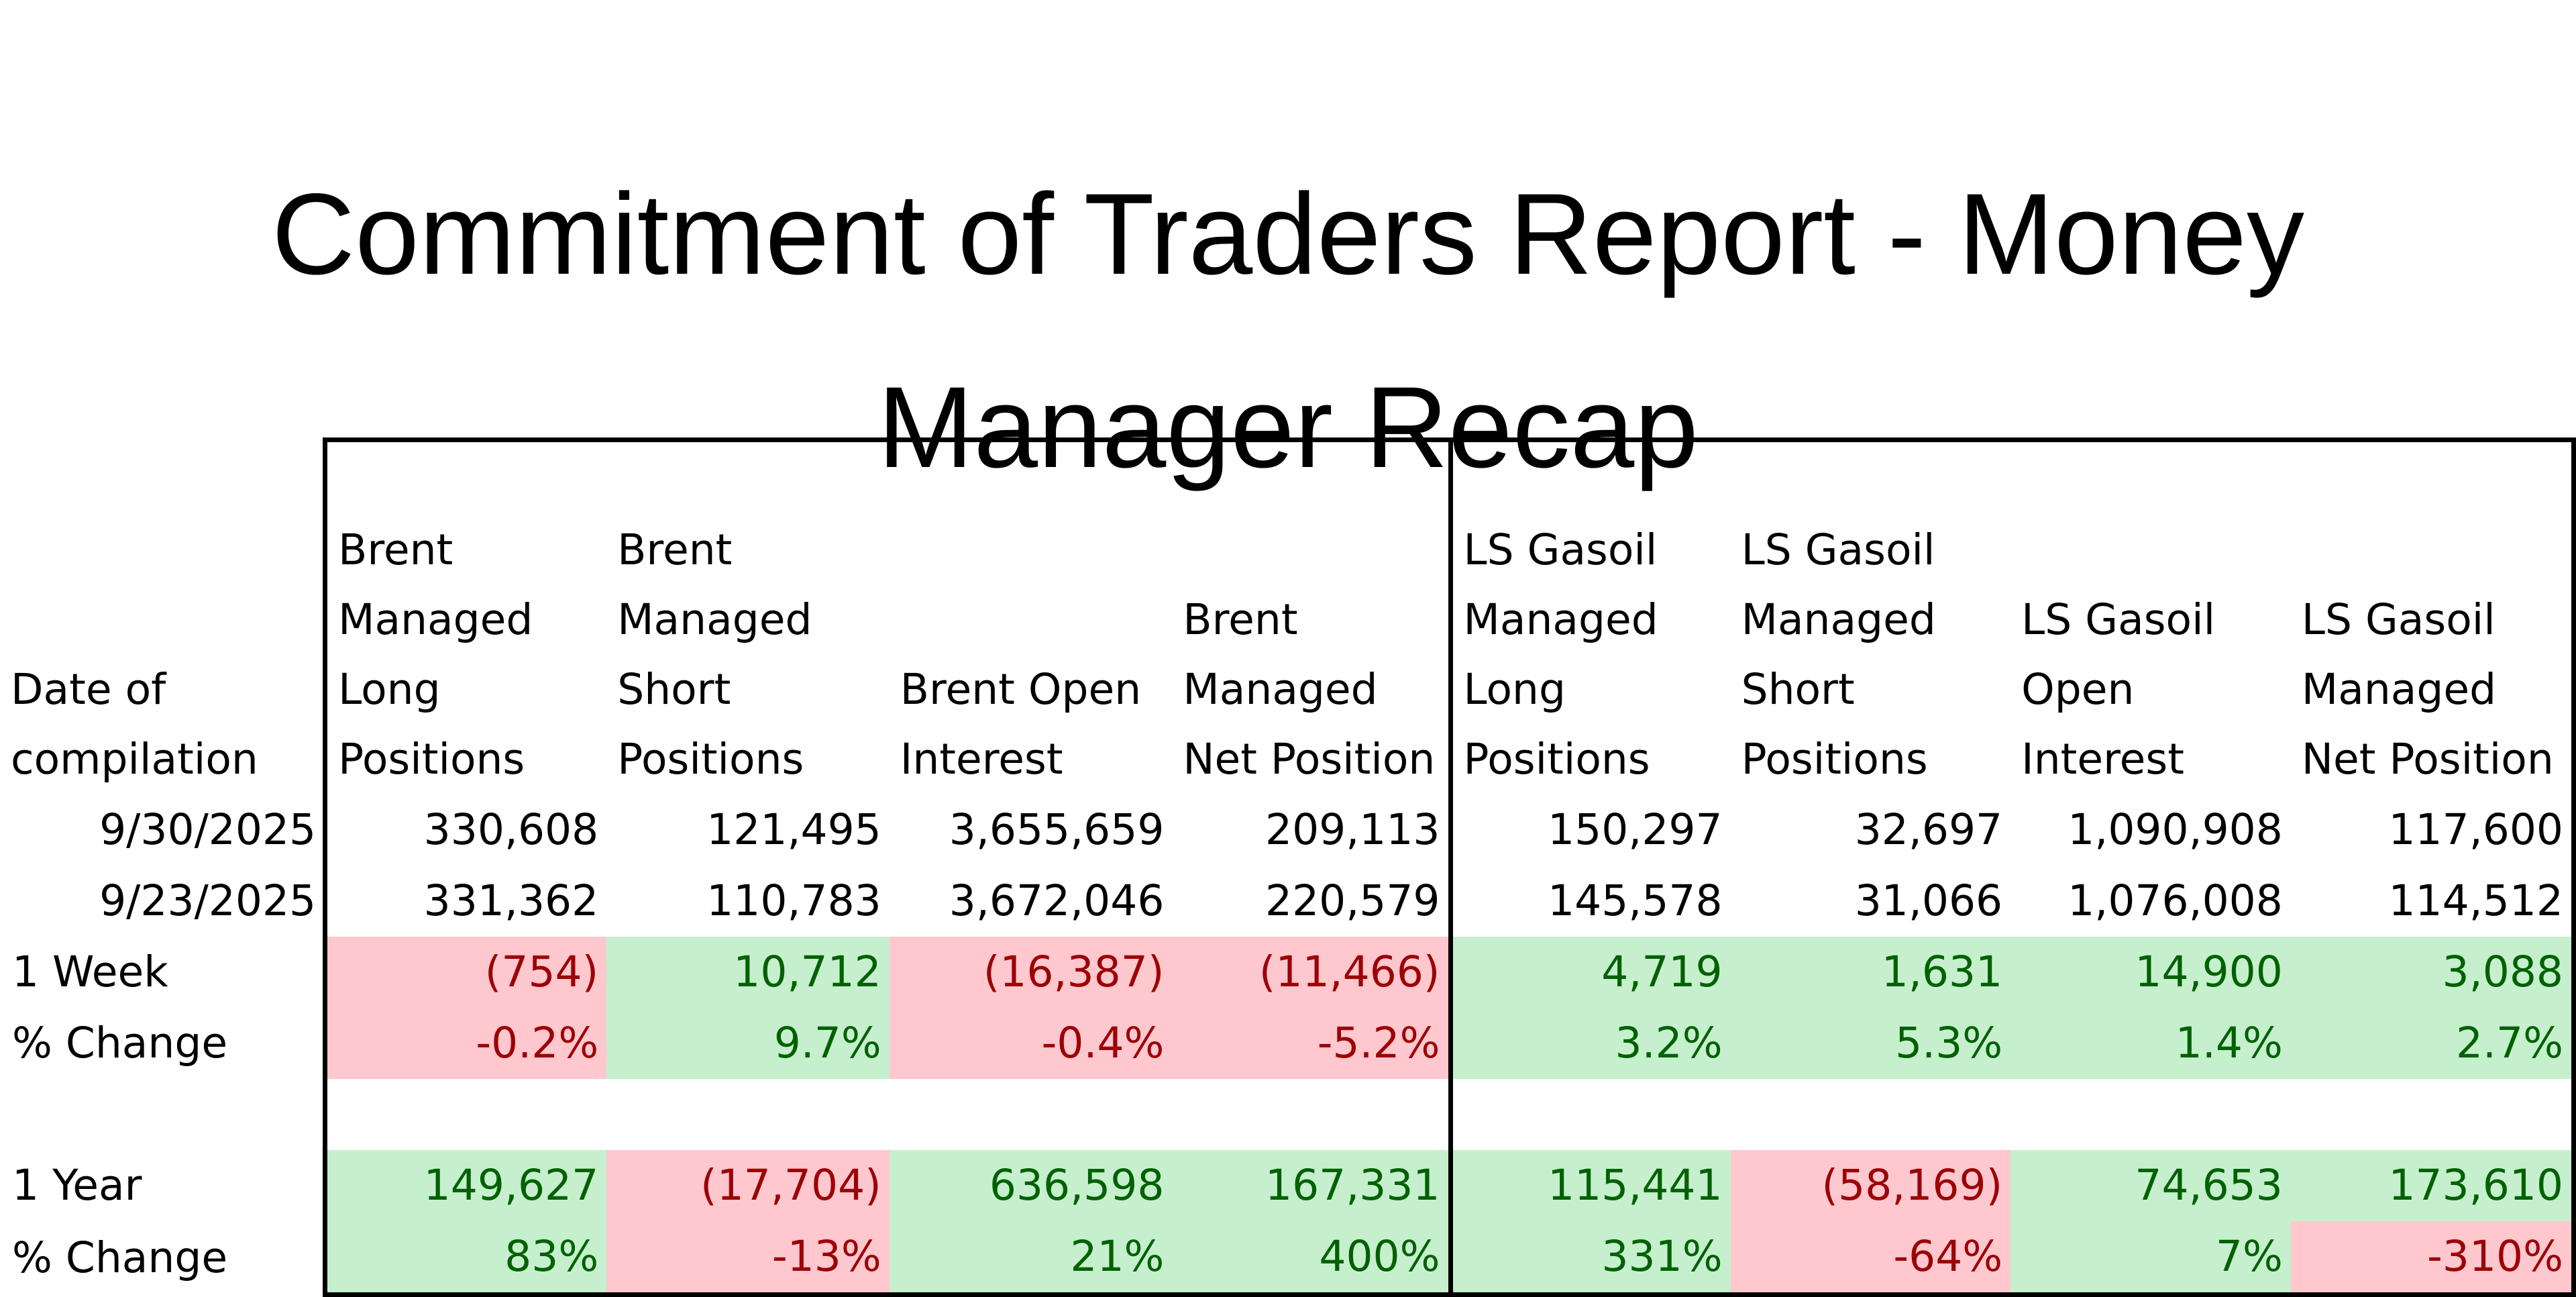 The height and width of the screenshot is (1297, 2576). What do you see at coordinates (465, 972) in the screenshot?
I see `cell-value: (754)` at bounding box center [465, 972].